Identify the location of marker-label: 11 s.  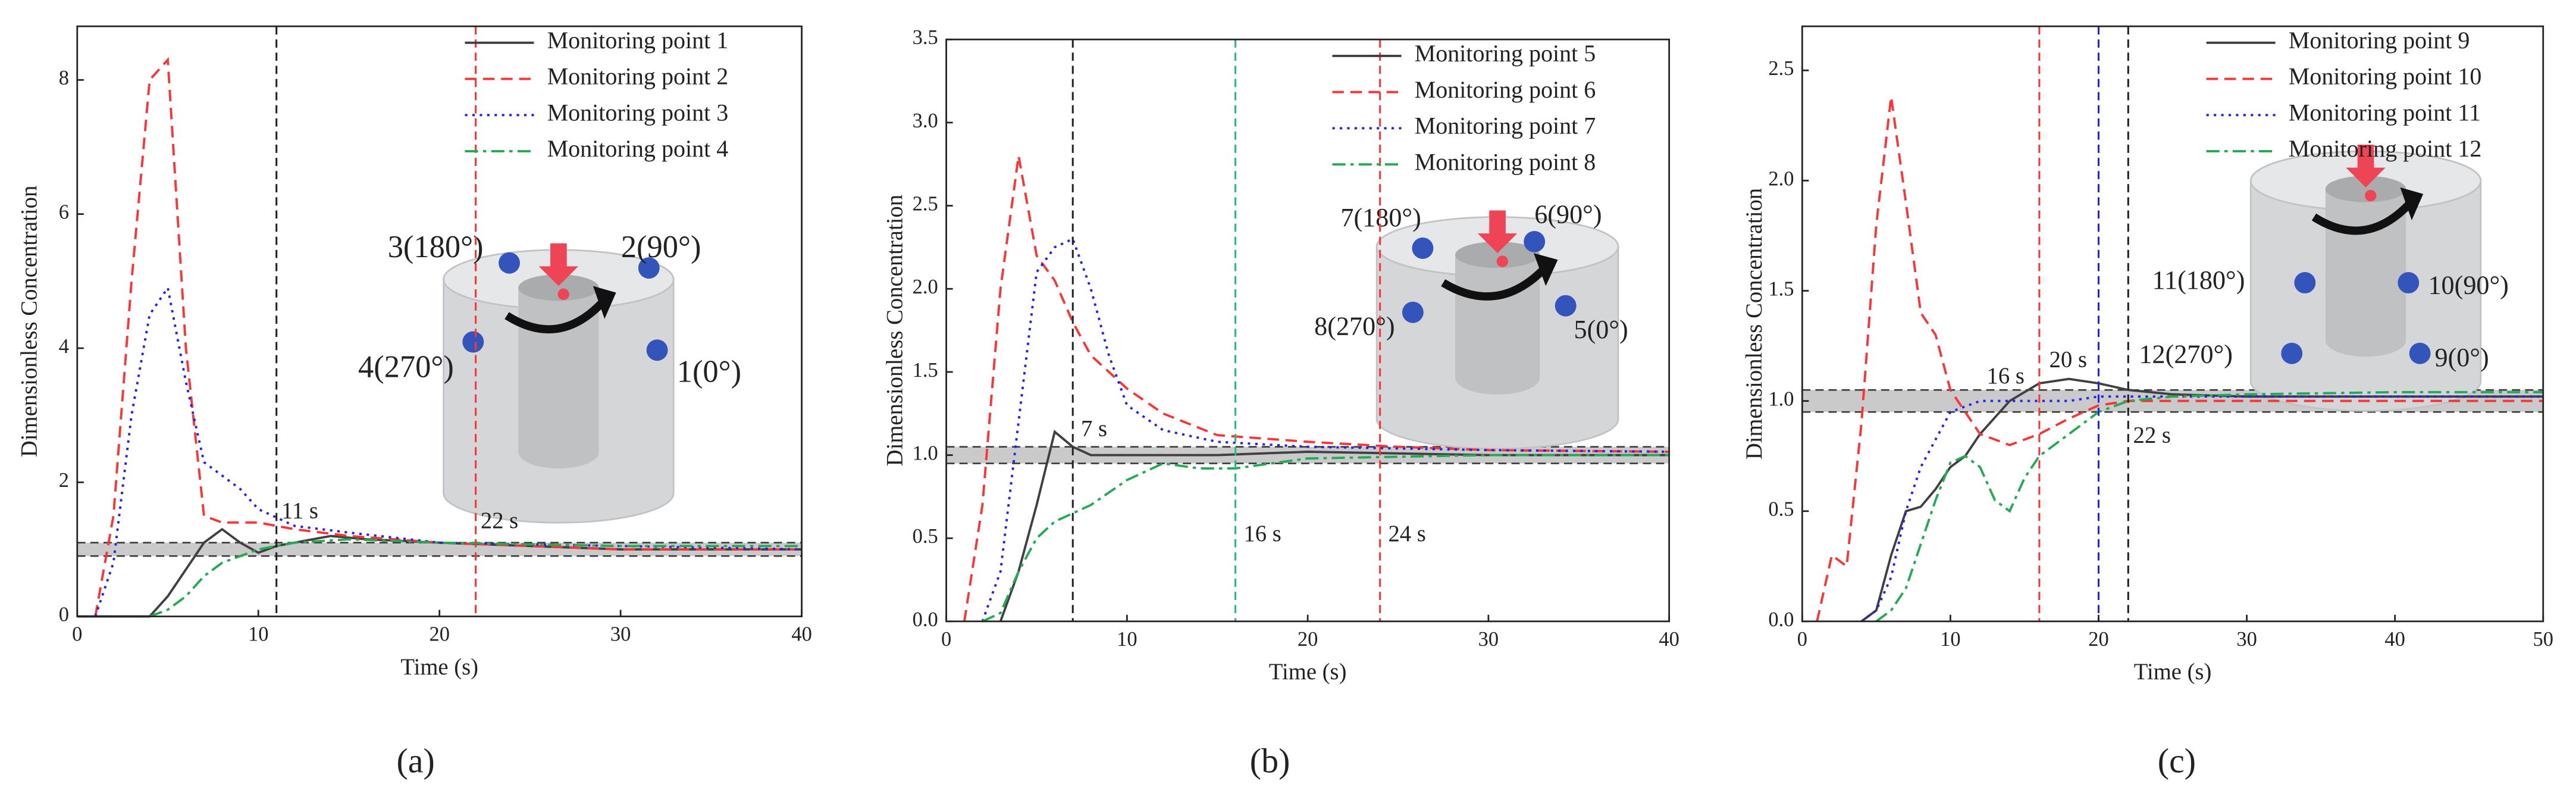
(299, 510).